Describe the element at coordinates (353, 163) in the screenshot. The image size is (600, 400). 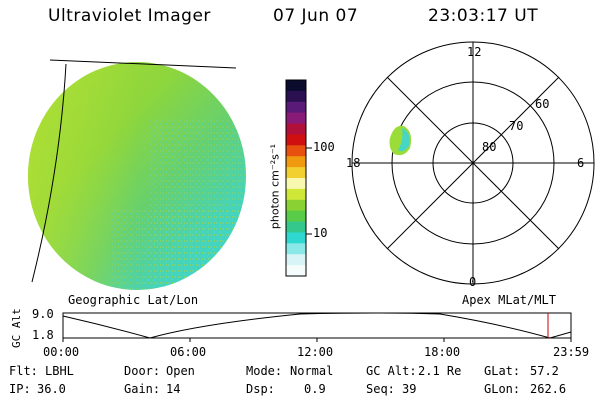
I see `mlt-label-18: 18` at that location.